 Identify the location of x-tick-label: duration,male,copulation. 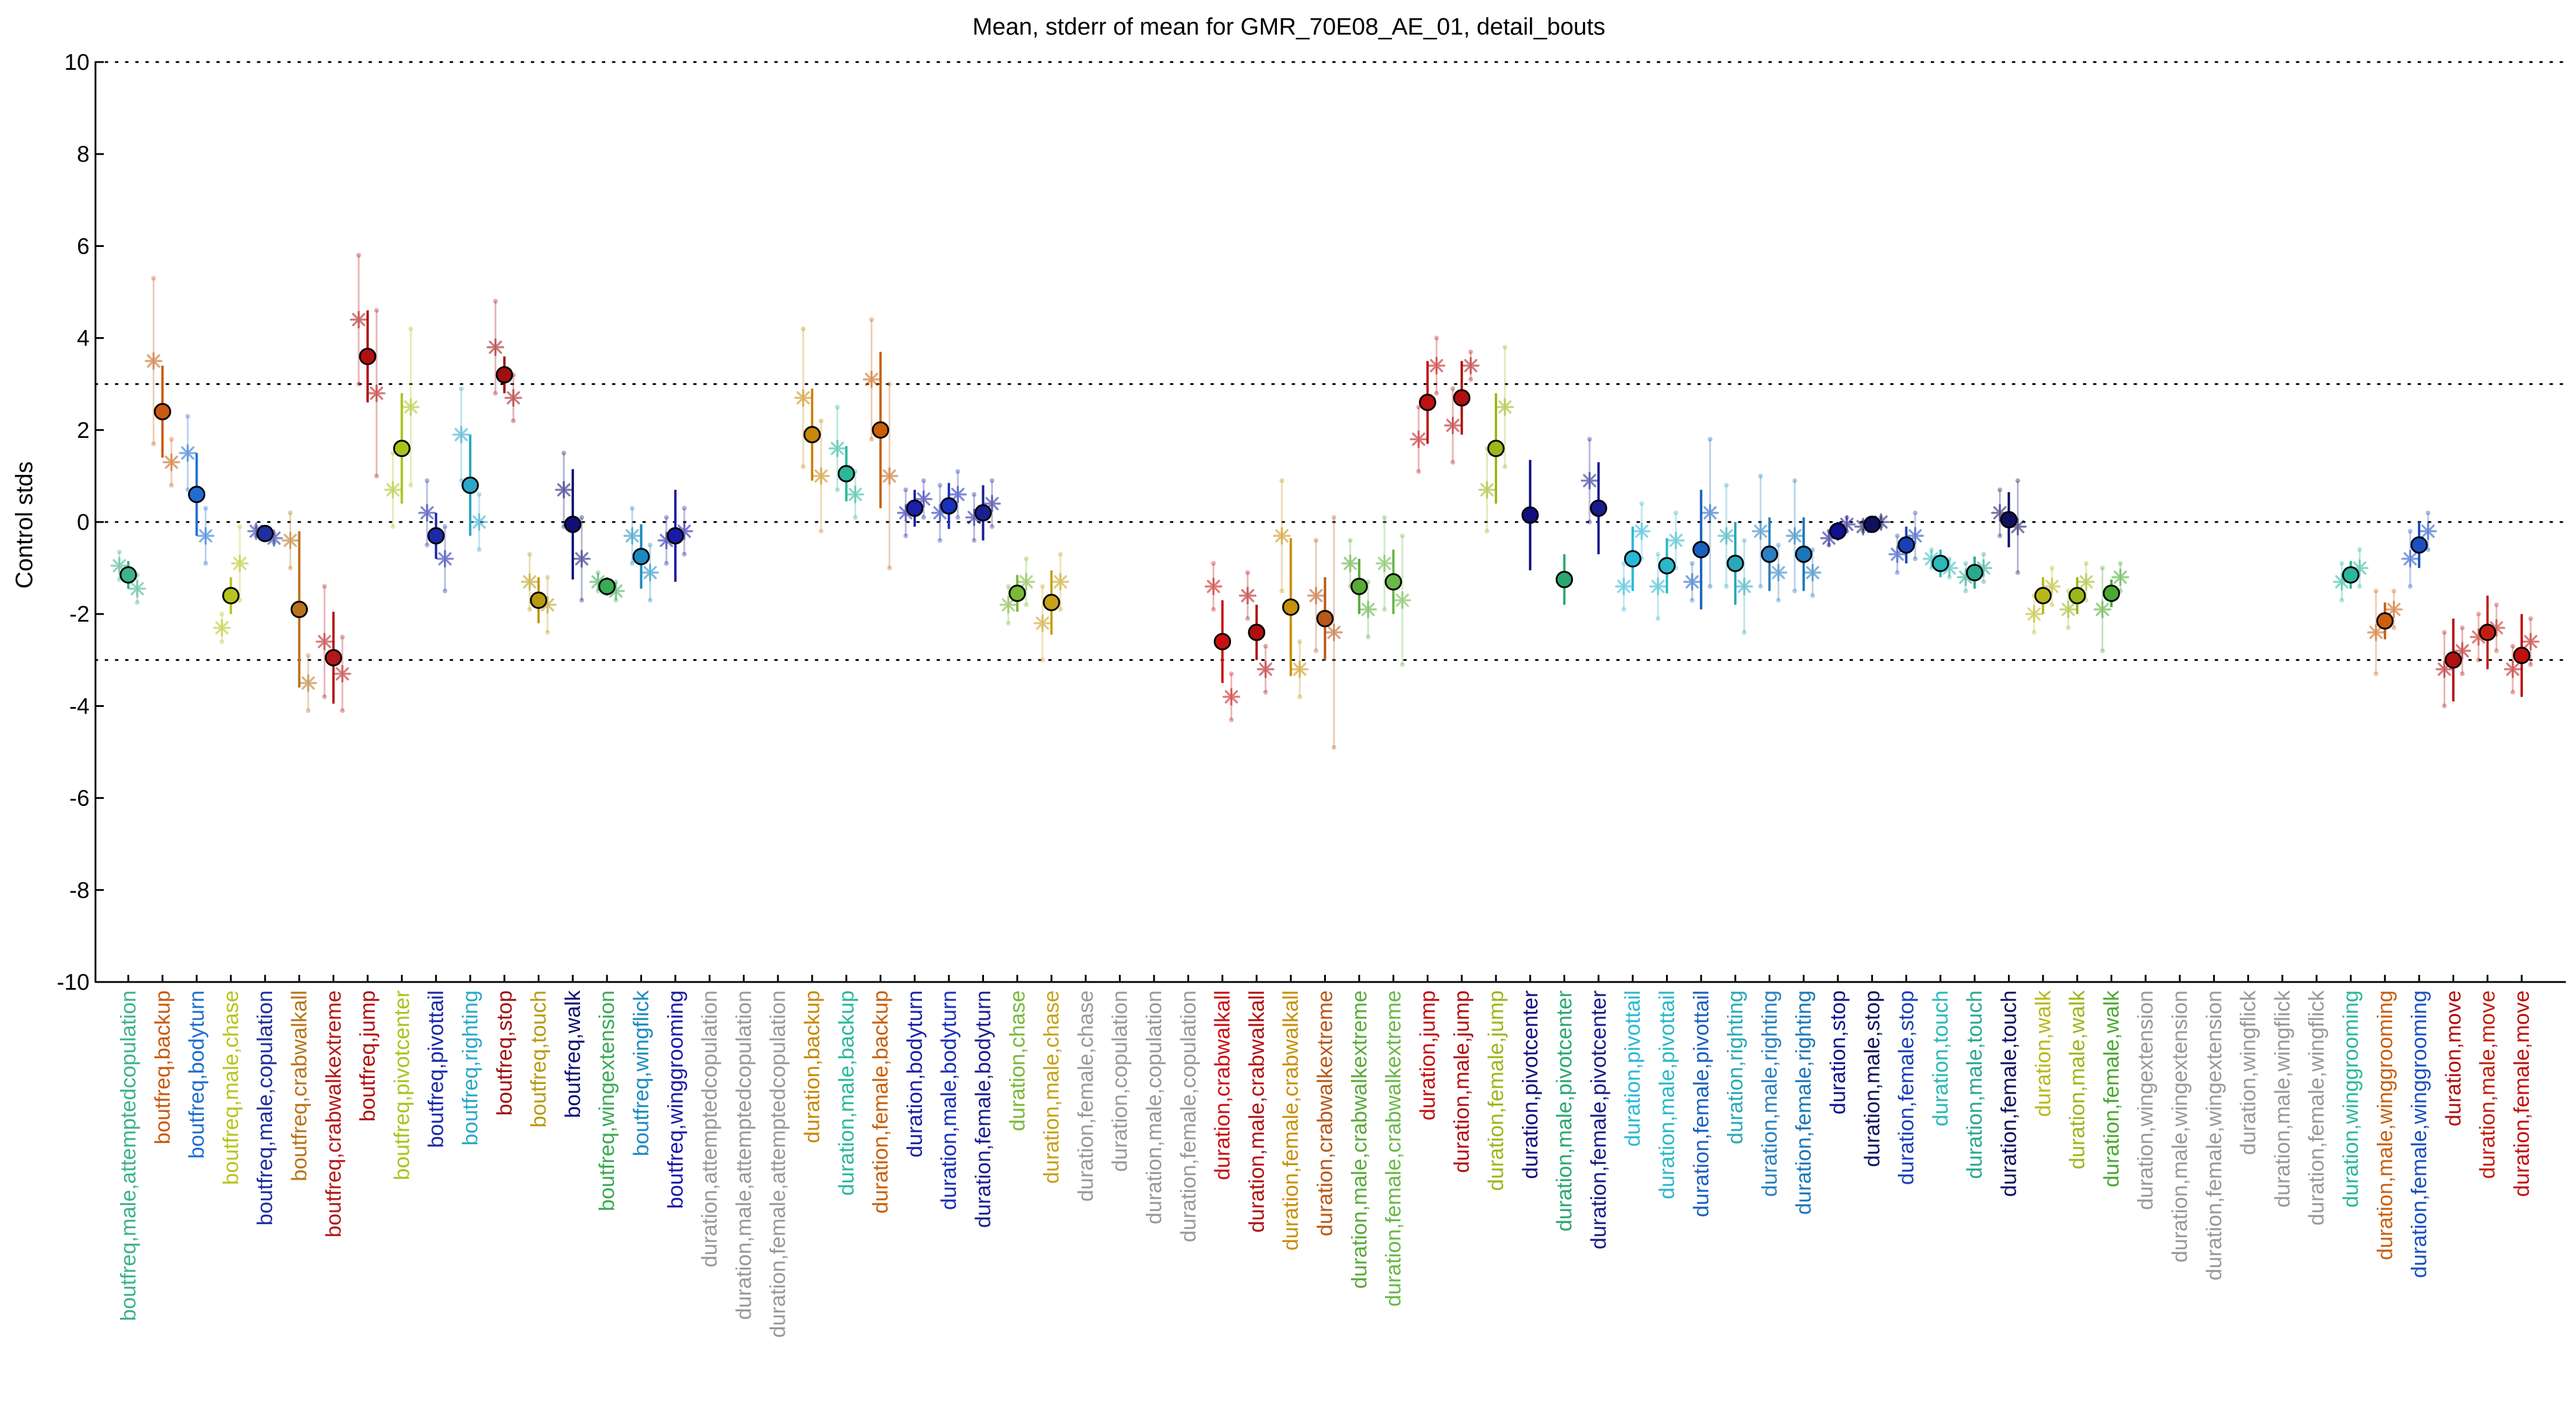
(1154, 1107).